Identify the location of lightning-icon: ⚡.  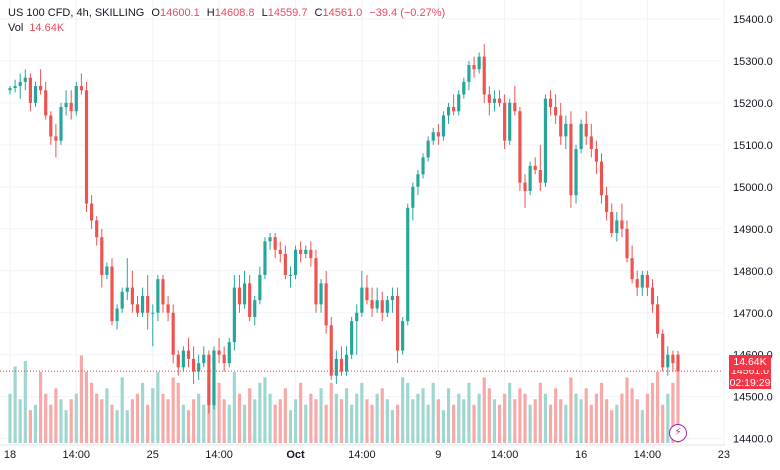
(678, 433).